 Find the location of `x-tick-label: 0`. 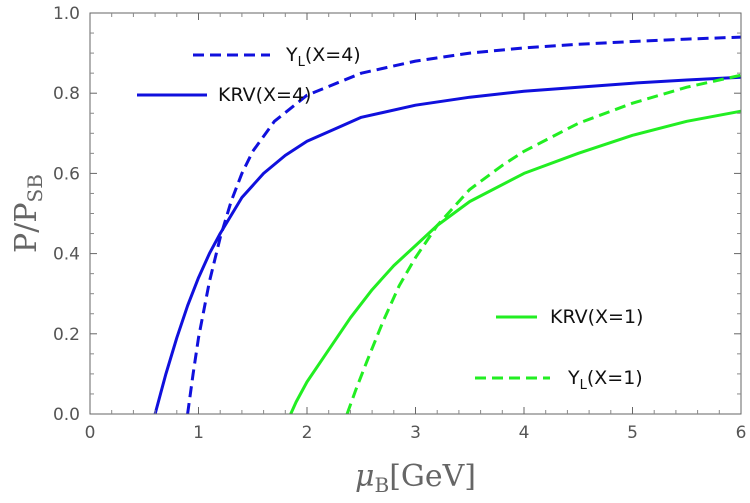

x-tick-label: 0 is located at coordinates (90, 433).